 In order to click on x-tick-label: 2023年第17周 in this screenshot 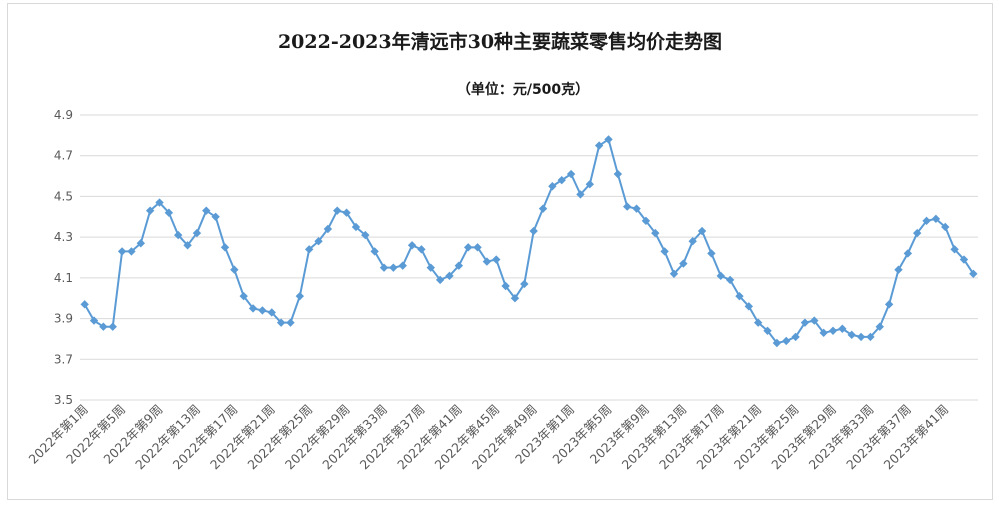, I will do `click(691, 437)`.